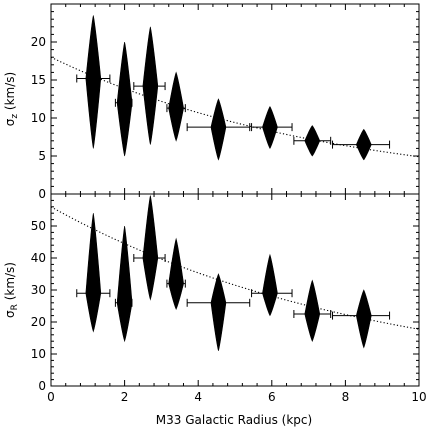  Describe the element at coordinates (418, 397) in the screenshot. I see `x-tick-label: 10` at that location.